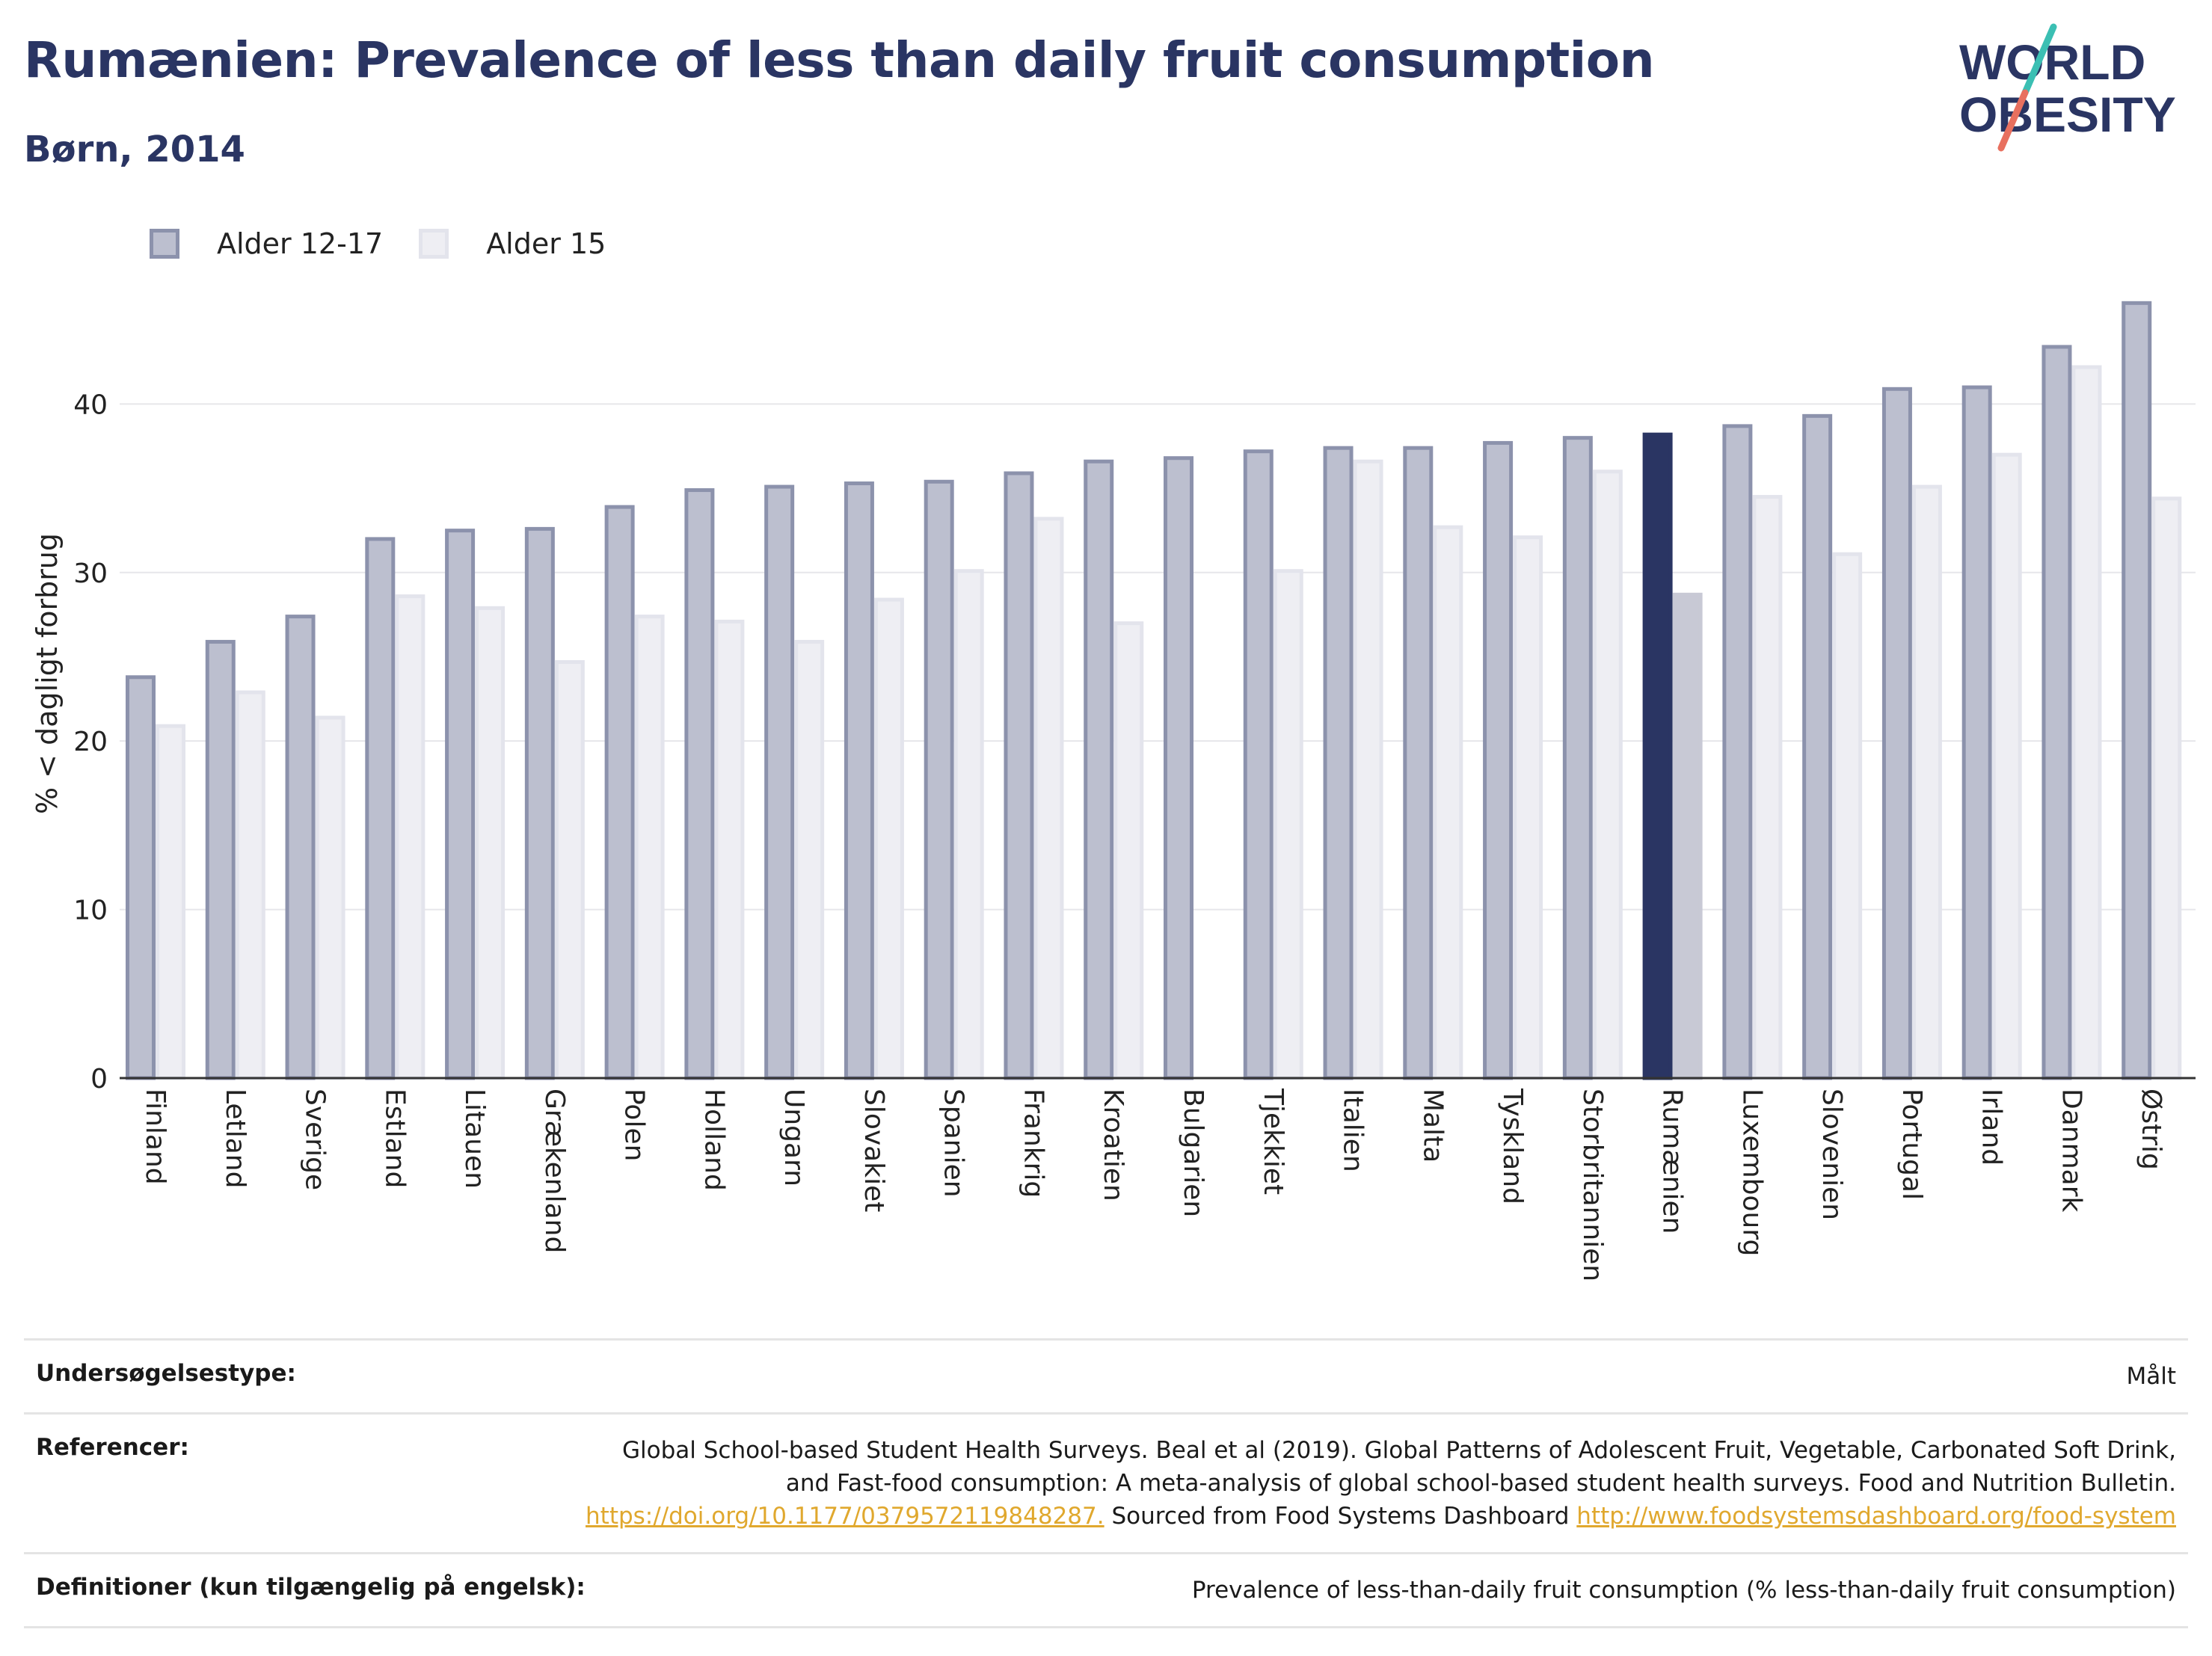  I want to click on references-sourced-text: Sourced from Food Systems Dashboard, so click(1340, 1516).